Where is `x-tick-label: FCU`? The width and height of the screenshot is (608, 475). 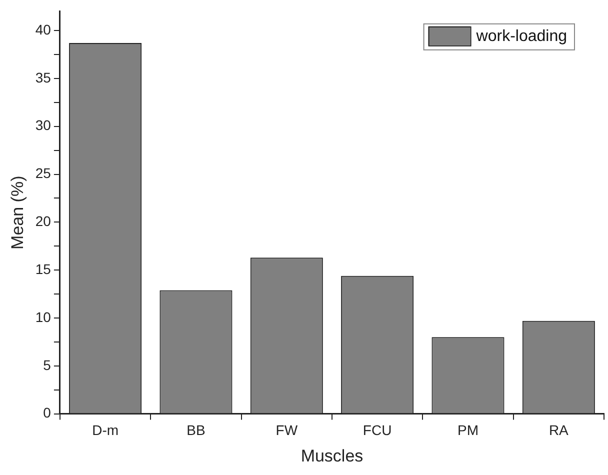 x-tick-label: FCU is located at coordinates (377, 430).